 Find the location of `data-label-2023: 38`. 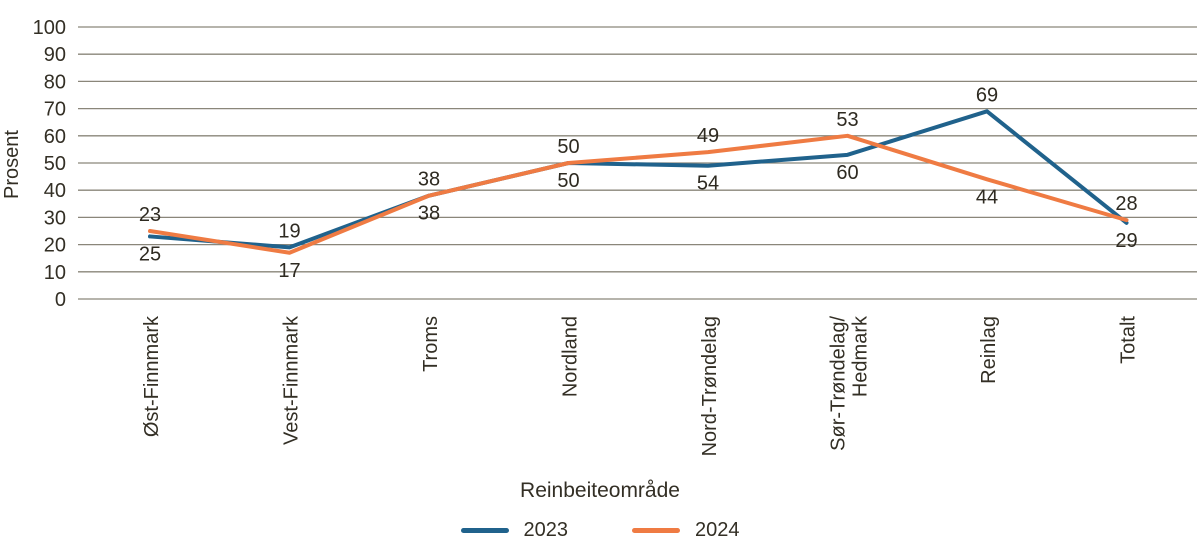

data-label-2023: 38 is located at coordinates (429, 180).